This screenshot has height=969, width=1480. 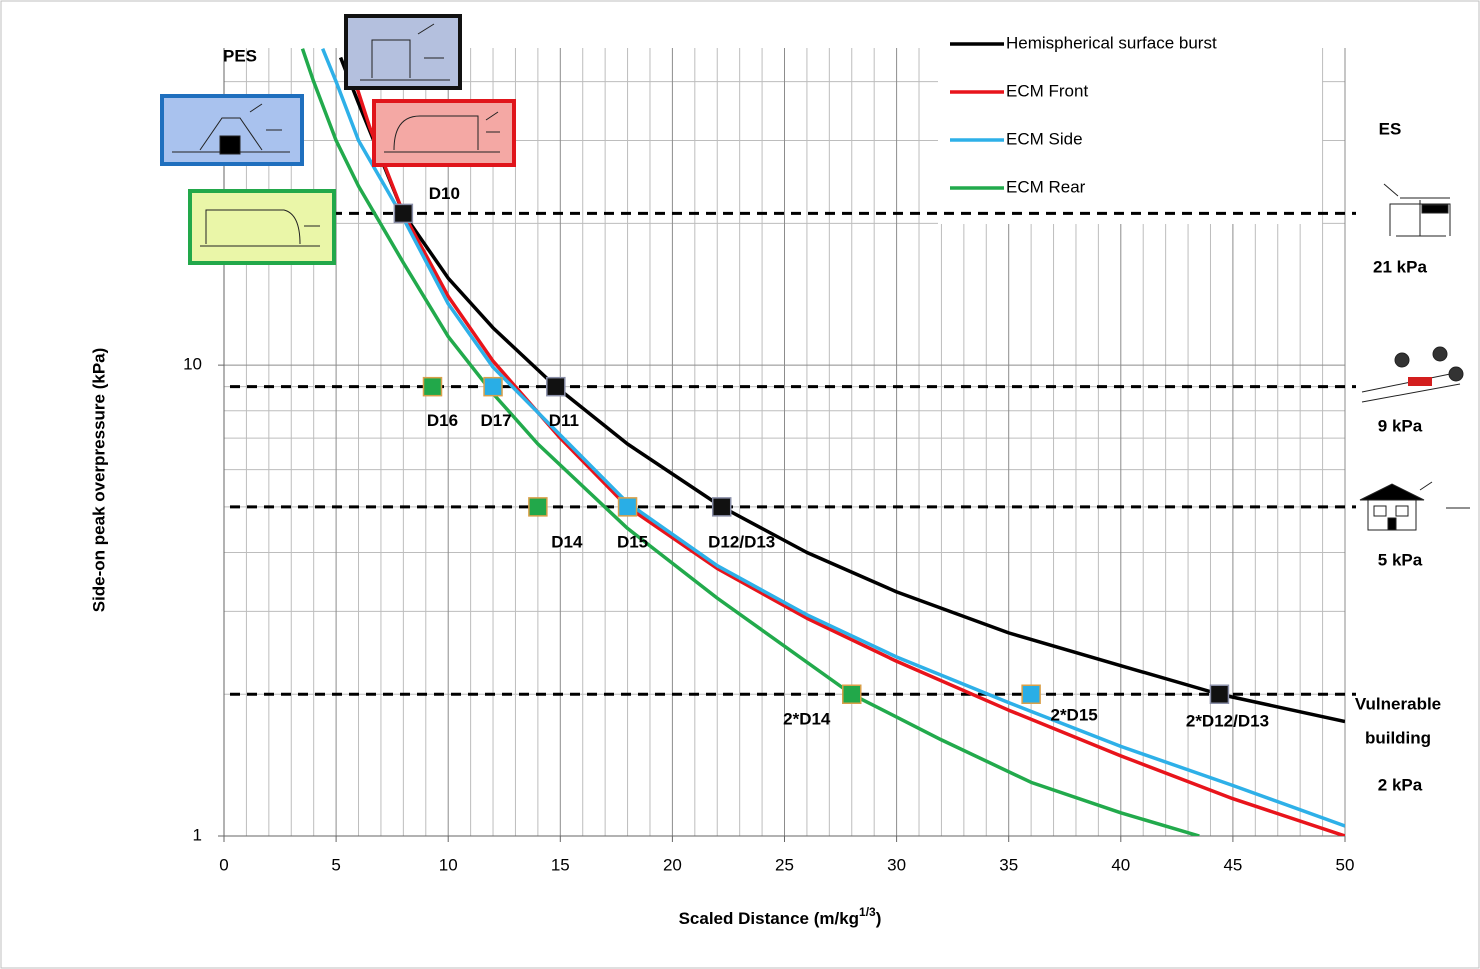 What do you see at coordinates (1073, 715) in the screenshot?
I see `marker-label: 2*D15` at bounding box center [1073, 715].